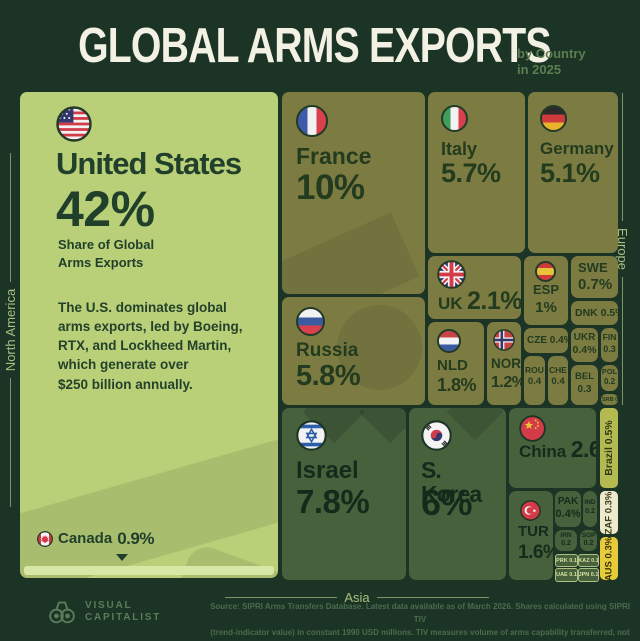 Image resolution: width=640 pixels, height=641 pixels. What do you see at coordinates (558, 340) in the screenshot?
I see `cze-value: 0.4%` at bounding box center [558, 340].